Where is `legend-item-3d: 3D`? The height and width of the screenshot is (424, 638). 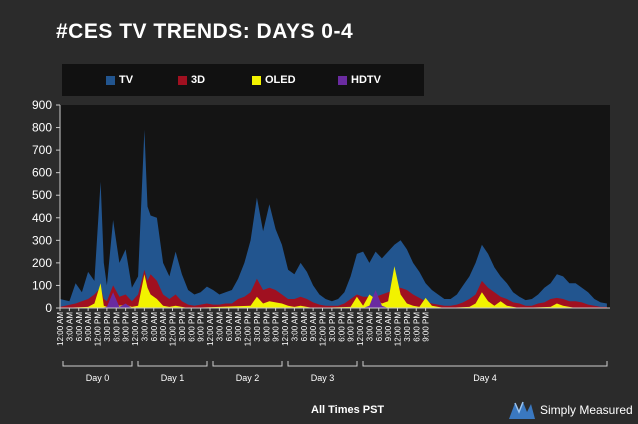
legend-item-3d: 3D is located at coordinates (191, 80).